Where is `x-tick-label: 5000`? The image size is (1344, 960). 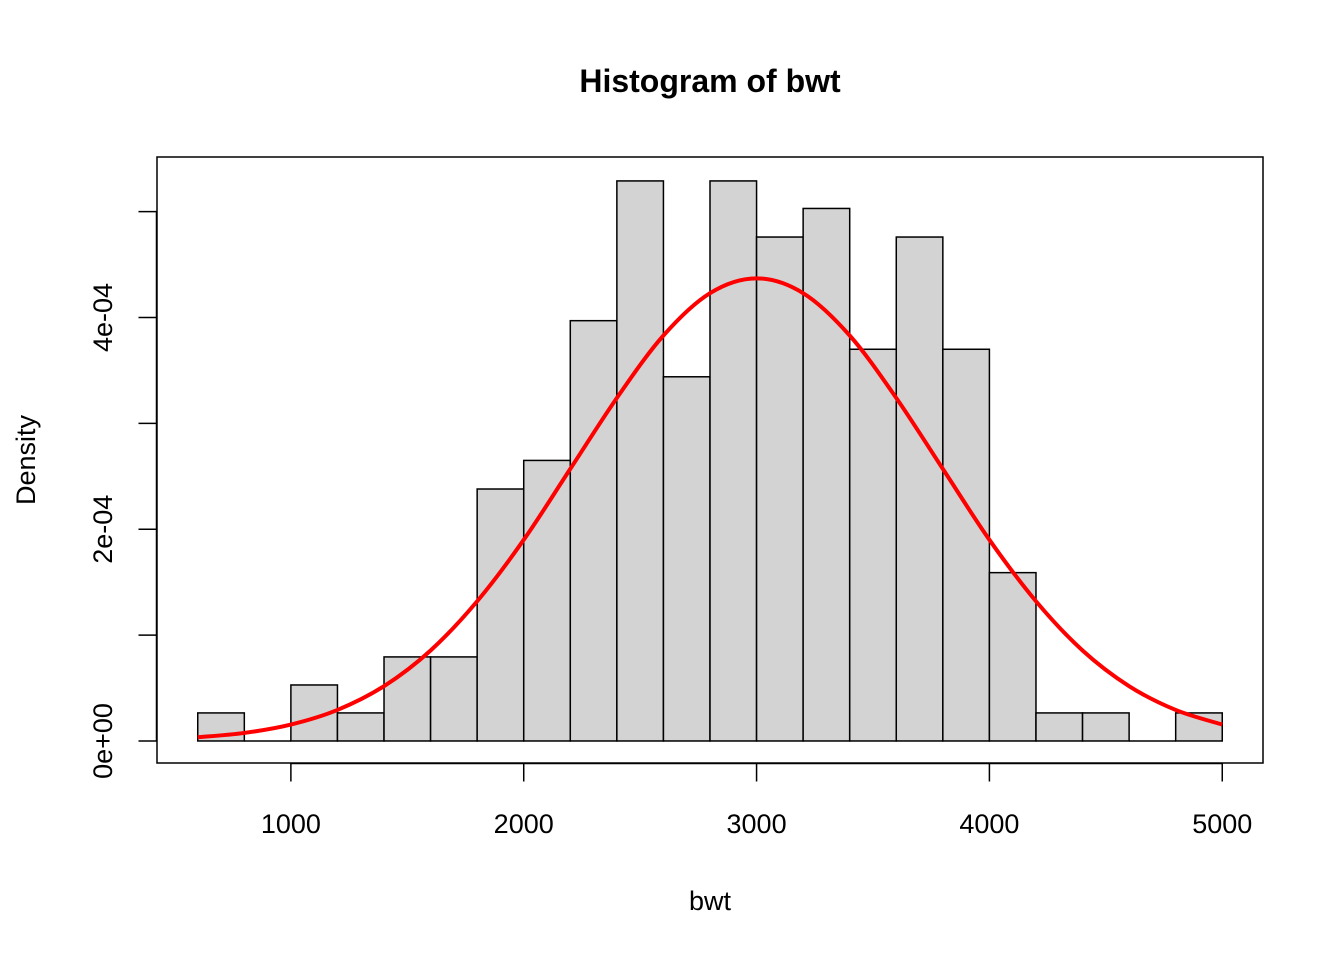
x-tick-label: 5000 is located at coordinates (1222, 824).